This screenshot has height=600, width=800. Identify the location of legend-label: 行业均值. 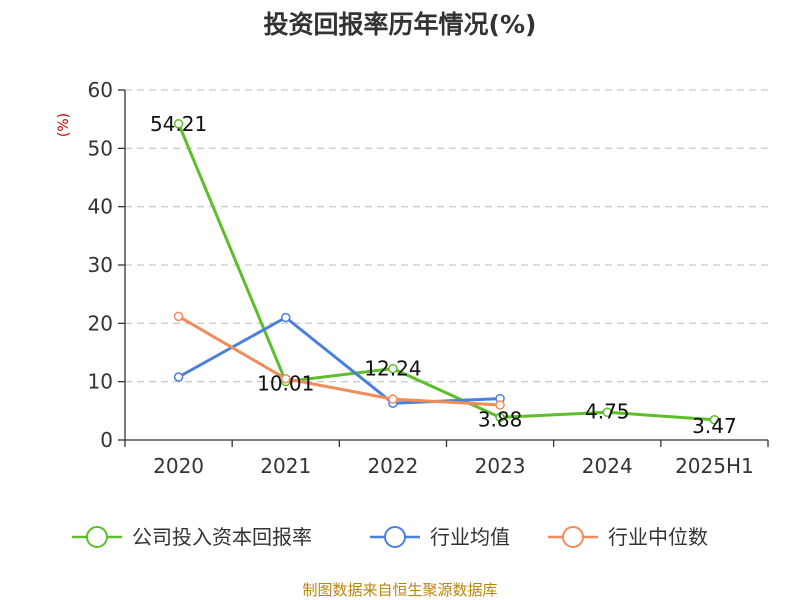
(470, 537).